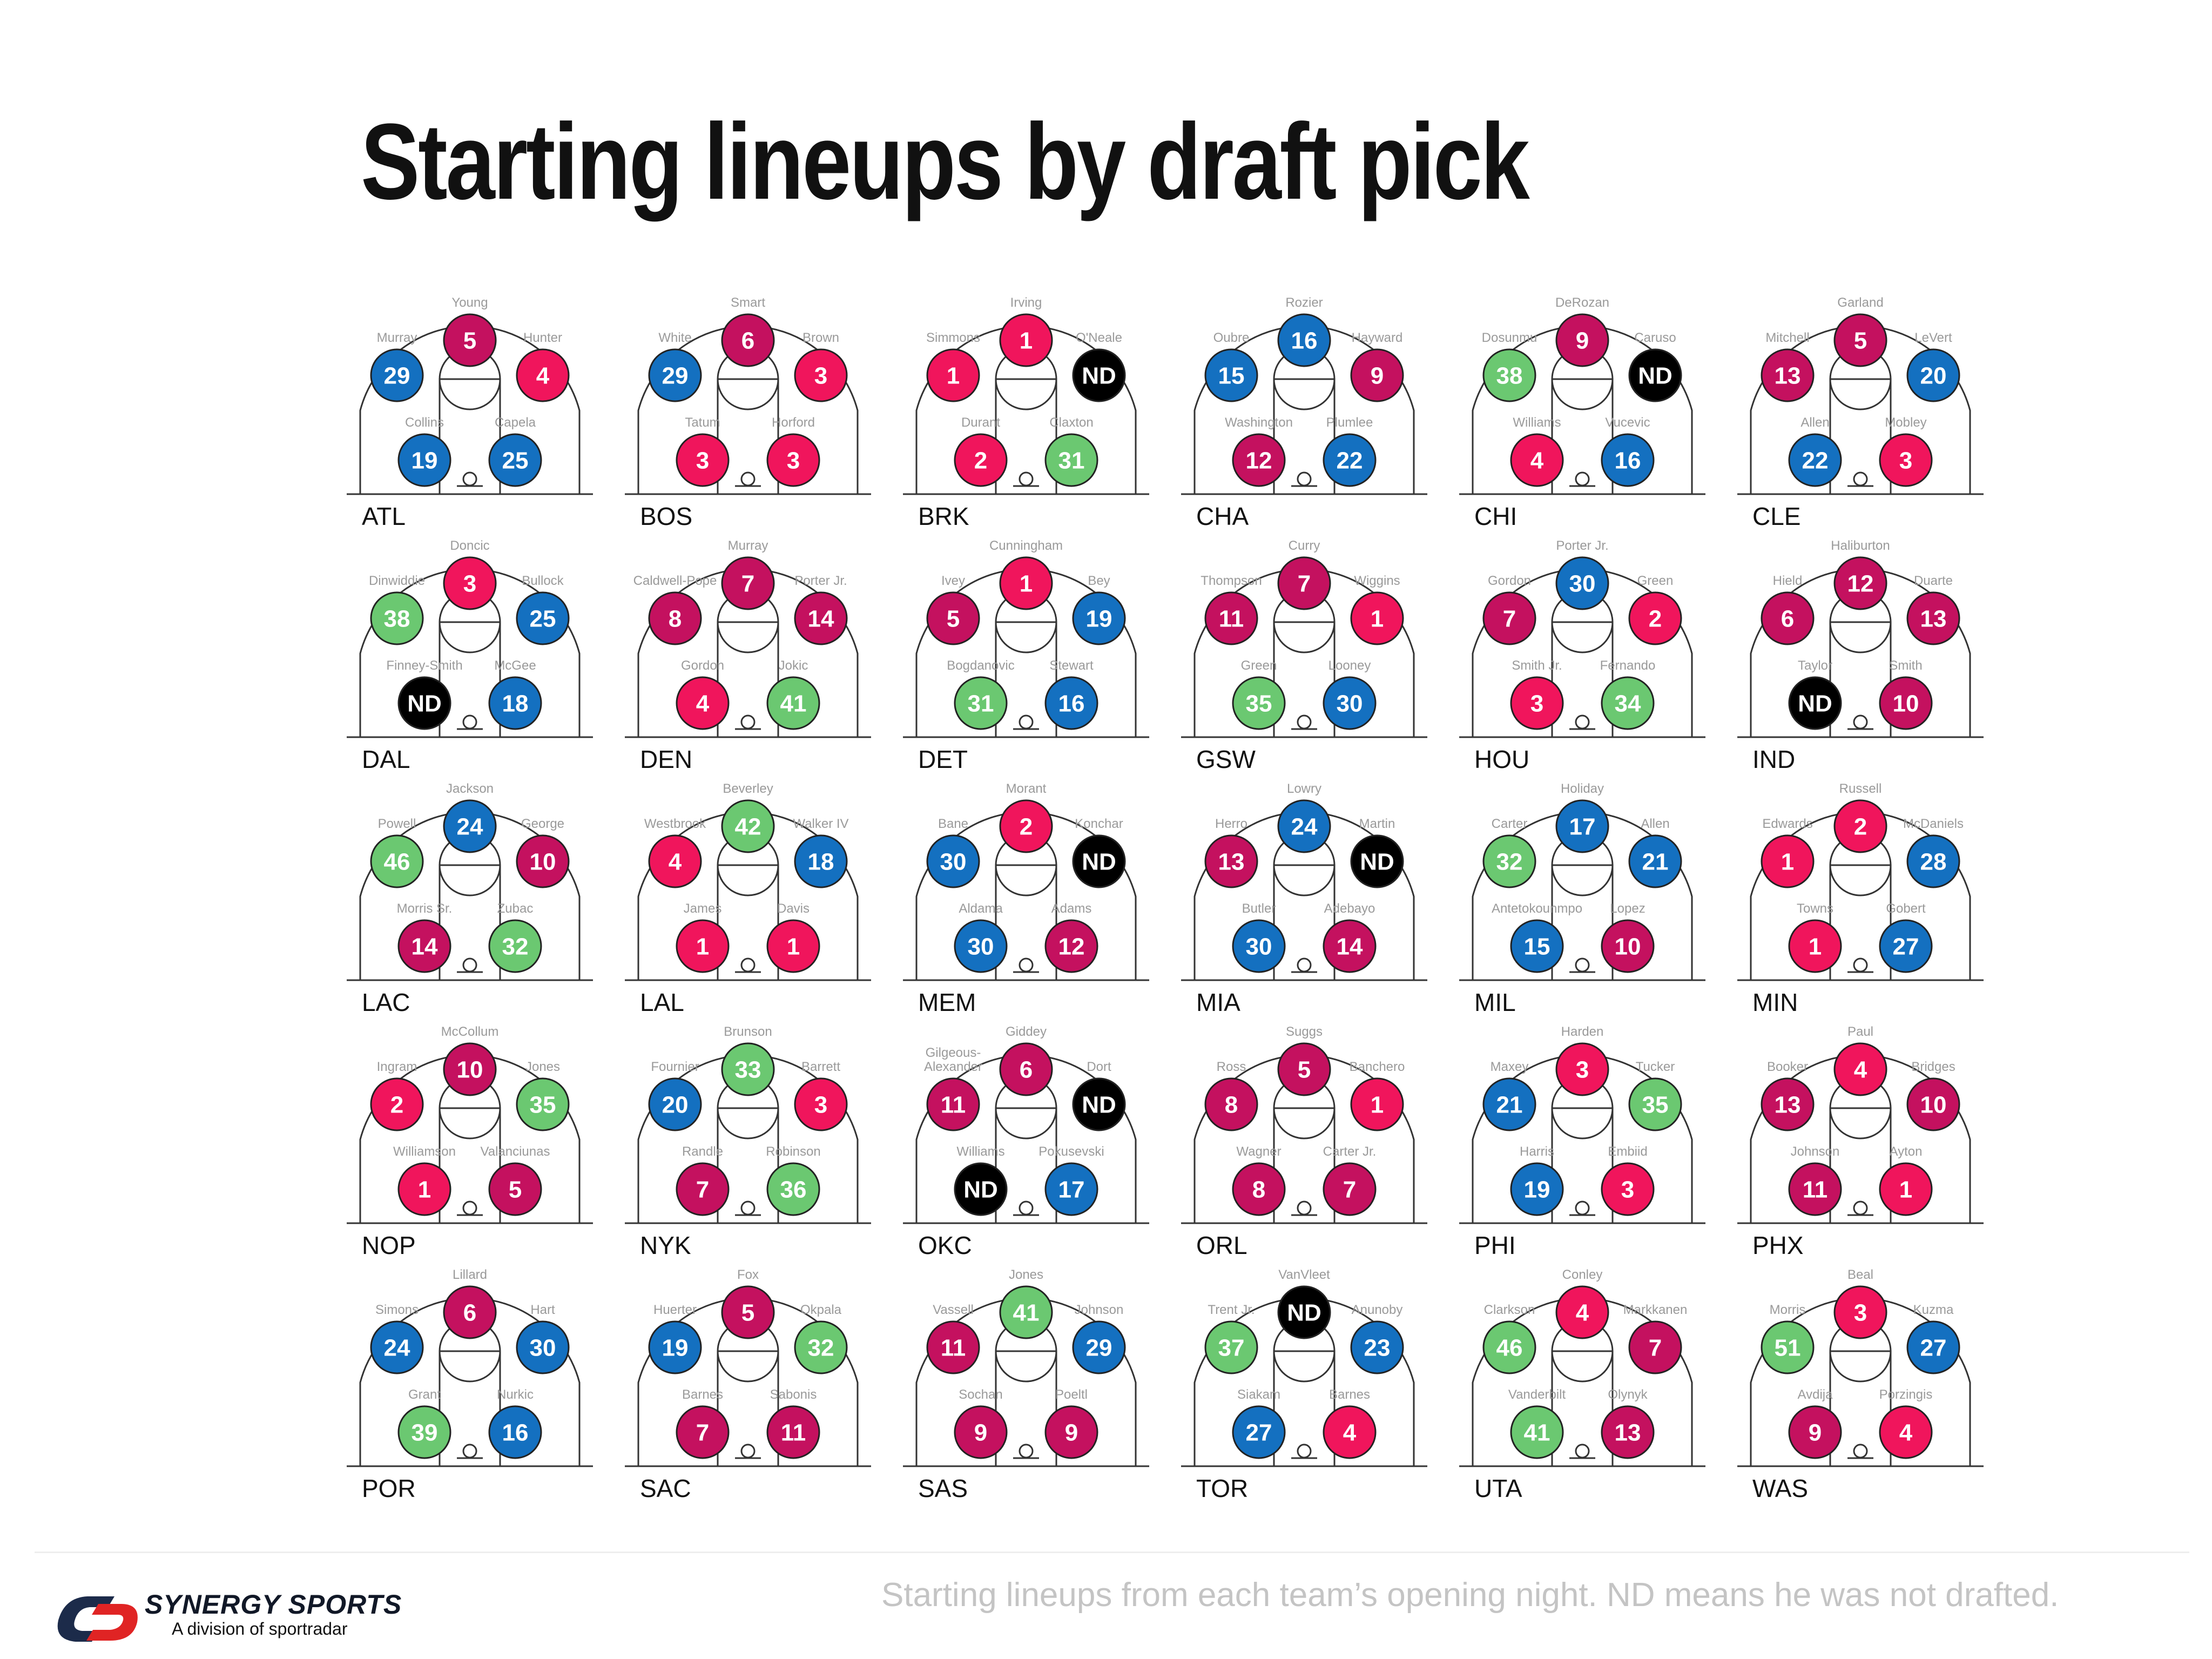 The width and height of the screenshot is (2212, 1659). What do you see at coordinates (981, 451) in the screenshot?
I see `player-marker: Durant 2` at bounding box center [981, 451].